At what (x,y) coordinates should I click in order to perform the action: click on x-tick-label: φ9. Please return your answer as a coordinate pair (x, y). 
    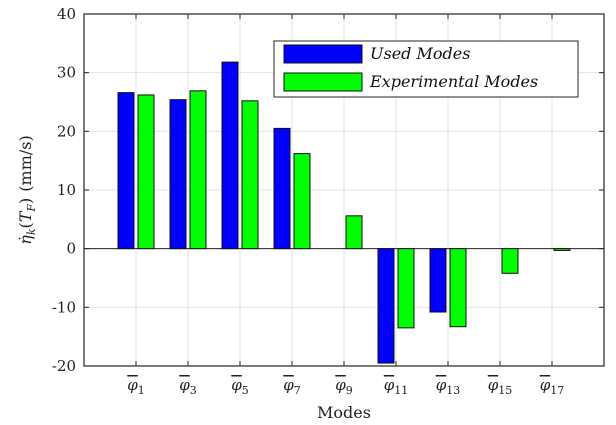
    Looking at the image, I should click on (344, 386).